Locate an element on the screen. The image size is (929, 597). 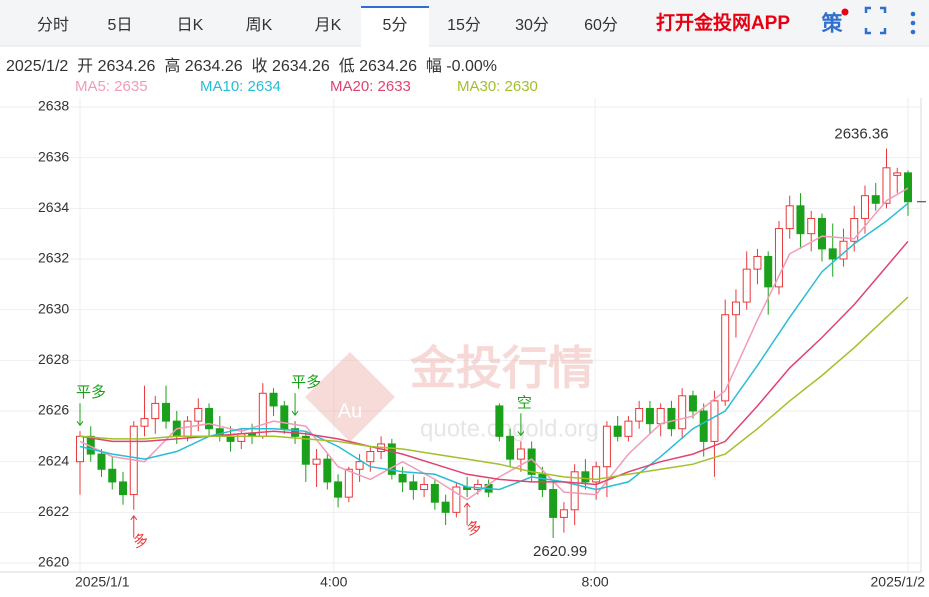
signal-label: 空 is located at coordinates (524, 402).